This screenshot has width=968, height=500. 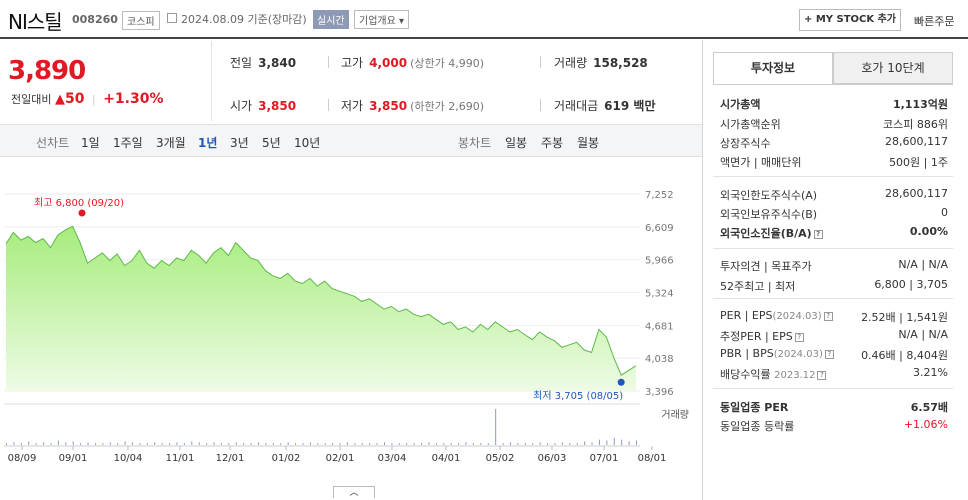 I want to click on per-label-wrap: PER | EPS(2024.03)?, so click(x=776, y=315).